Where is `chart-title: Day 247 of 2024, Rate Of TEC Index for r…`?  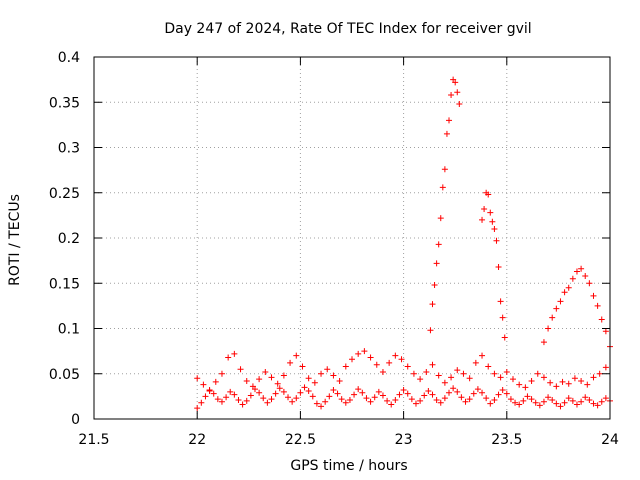 chart-title: Day 247 of 2024, Rate Of TEC Index for r… is located at coordinates (347, 29).